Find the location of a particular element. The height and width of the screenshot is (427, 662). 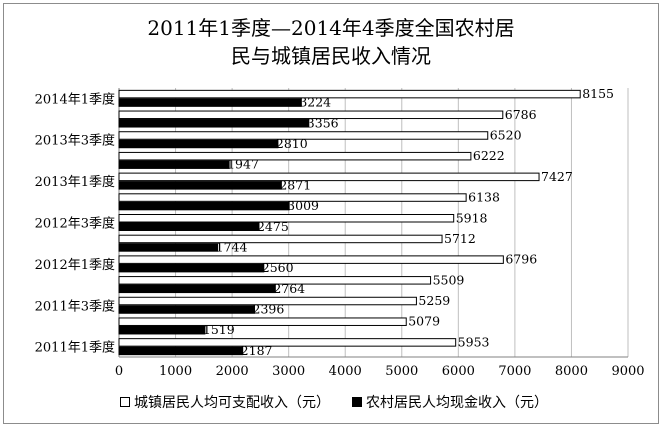

data-label-urban: 8155 is located at coordinates (598, 93).